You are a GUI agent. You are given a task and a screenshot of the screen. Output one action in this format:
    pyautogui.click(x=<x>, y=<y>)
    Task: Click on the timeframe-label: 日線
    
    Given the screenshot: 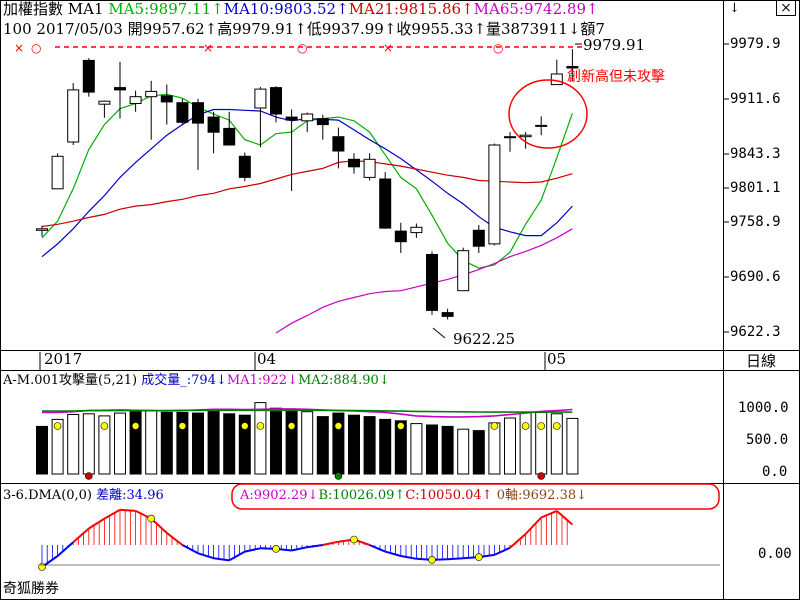 What is the action you would take?
    pyautogui.click(x=761, y=361)
    